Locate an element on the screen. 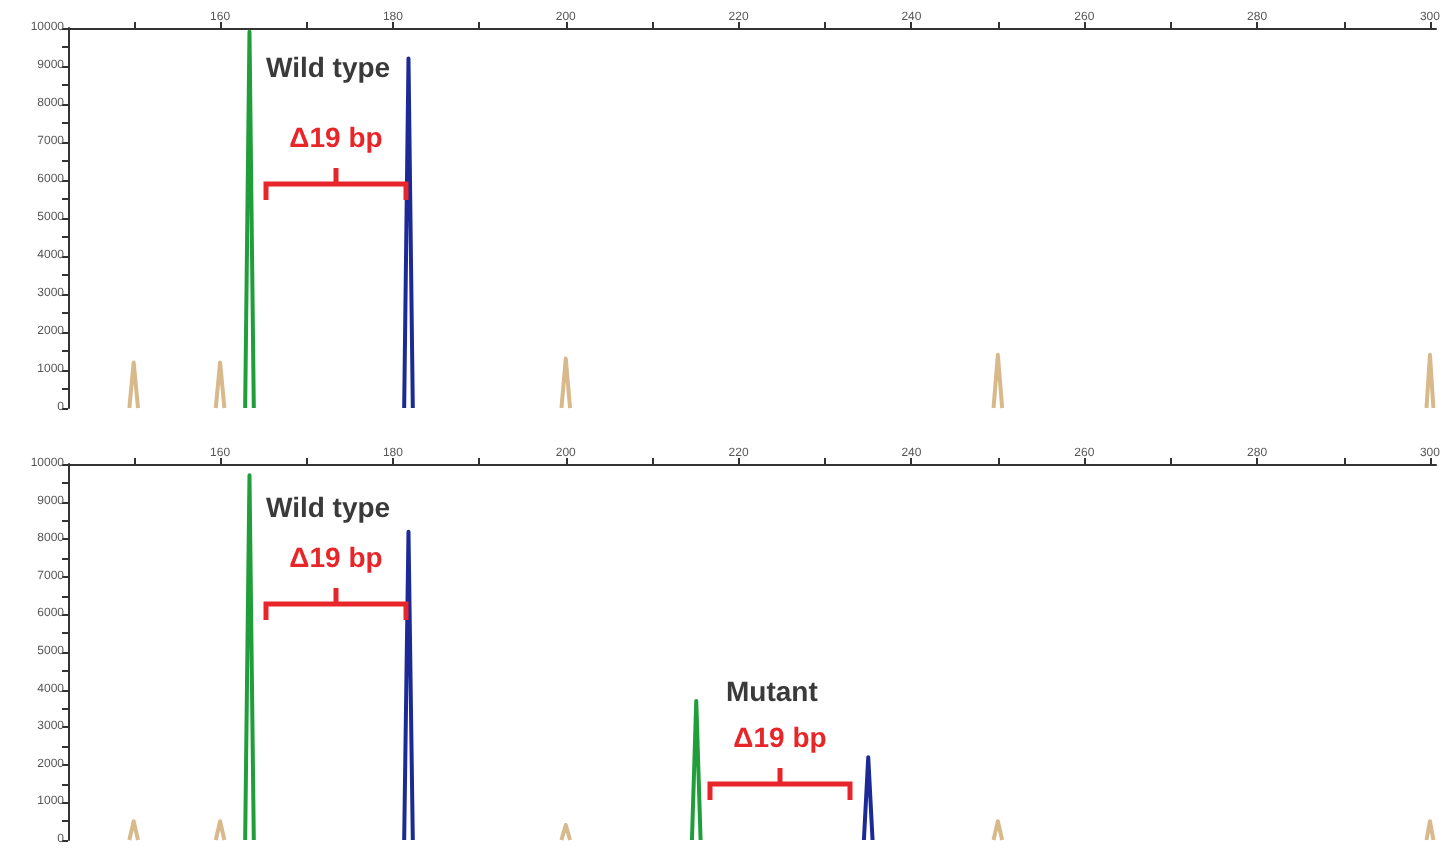 This screenshot has height=850, width=1450. annotation: Mutant is located at coordinates (772, 691).